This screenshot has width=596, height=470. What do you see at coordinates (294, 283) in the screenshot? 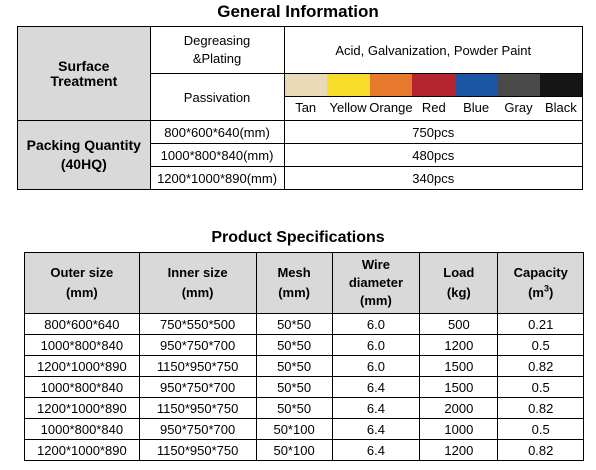
I see `header-mesh: Mesh (mm)` at bounding box center [294, 283].